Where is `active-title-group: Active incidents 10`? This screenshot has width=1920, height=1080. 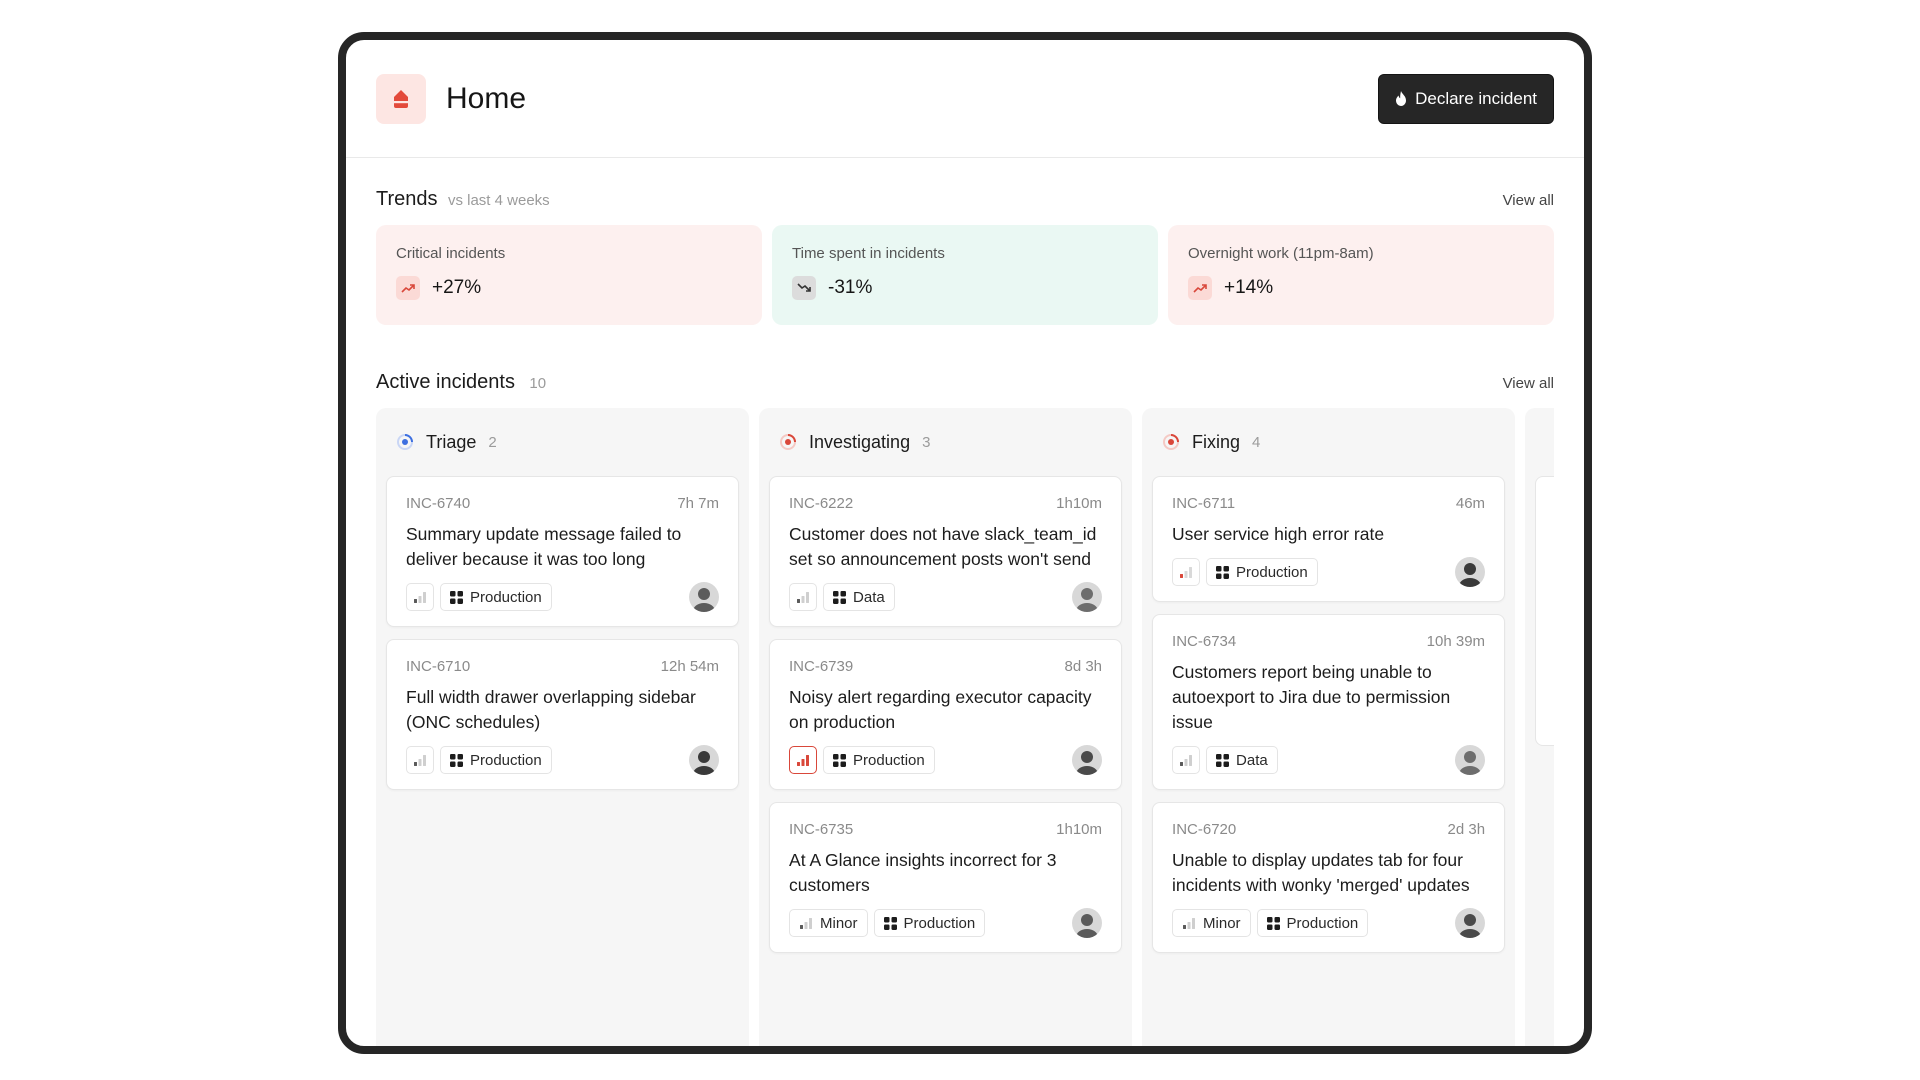 active-title-group: Active incidents 10 is located at coordinates (461, 382).